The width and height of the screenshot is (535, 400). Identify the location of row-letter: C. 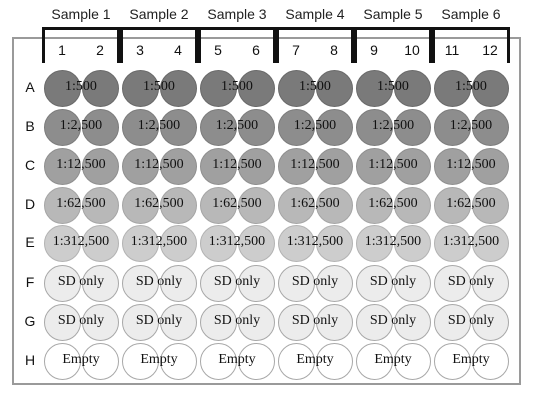
(30, 165).